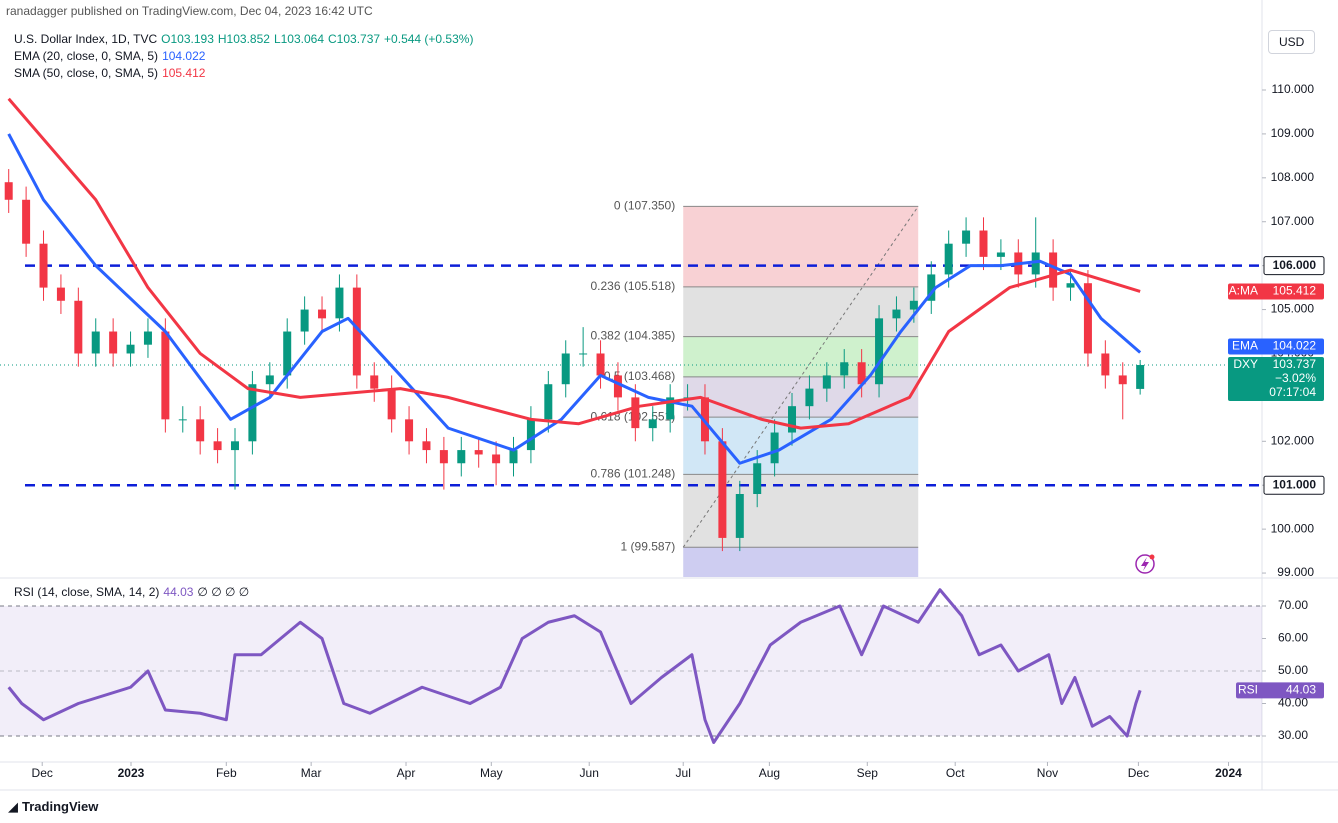  What do you see at coordinates (1293, 309) in the screenshot?
I see `y-tick-label: 105.000` at bounding box center [1293, 309].